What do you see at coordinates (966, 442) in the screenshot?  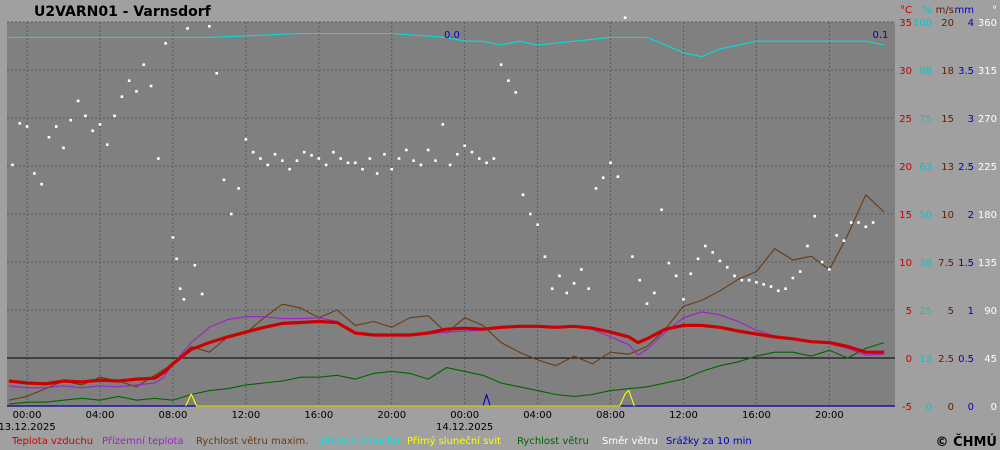 I see `copyright-label: © ČHMÚ` at bounding box center [966, 442].